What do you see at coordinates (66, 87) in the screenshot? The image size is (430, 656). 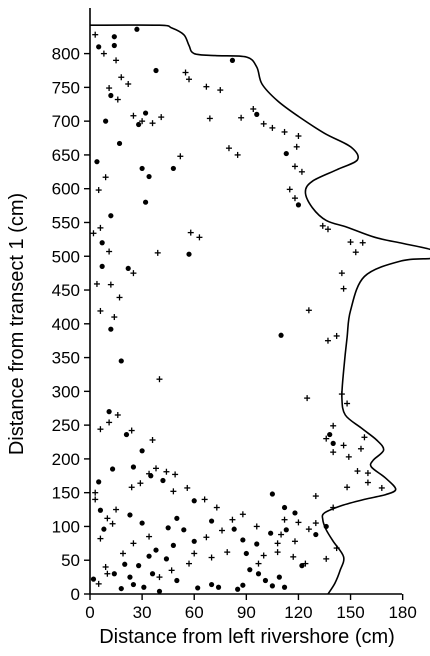 I see `y-tick-label: 750` at bounding box center [66, 87].